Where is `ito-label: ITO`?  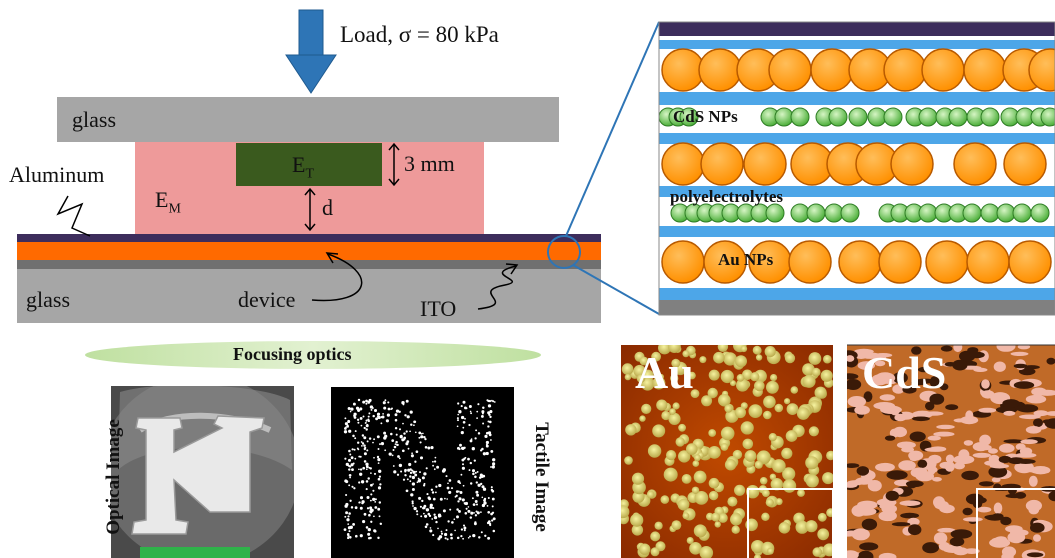
ito-label: ITO is located at coordinates (438, 308).